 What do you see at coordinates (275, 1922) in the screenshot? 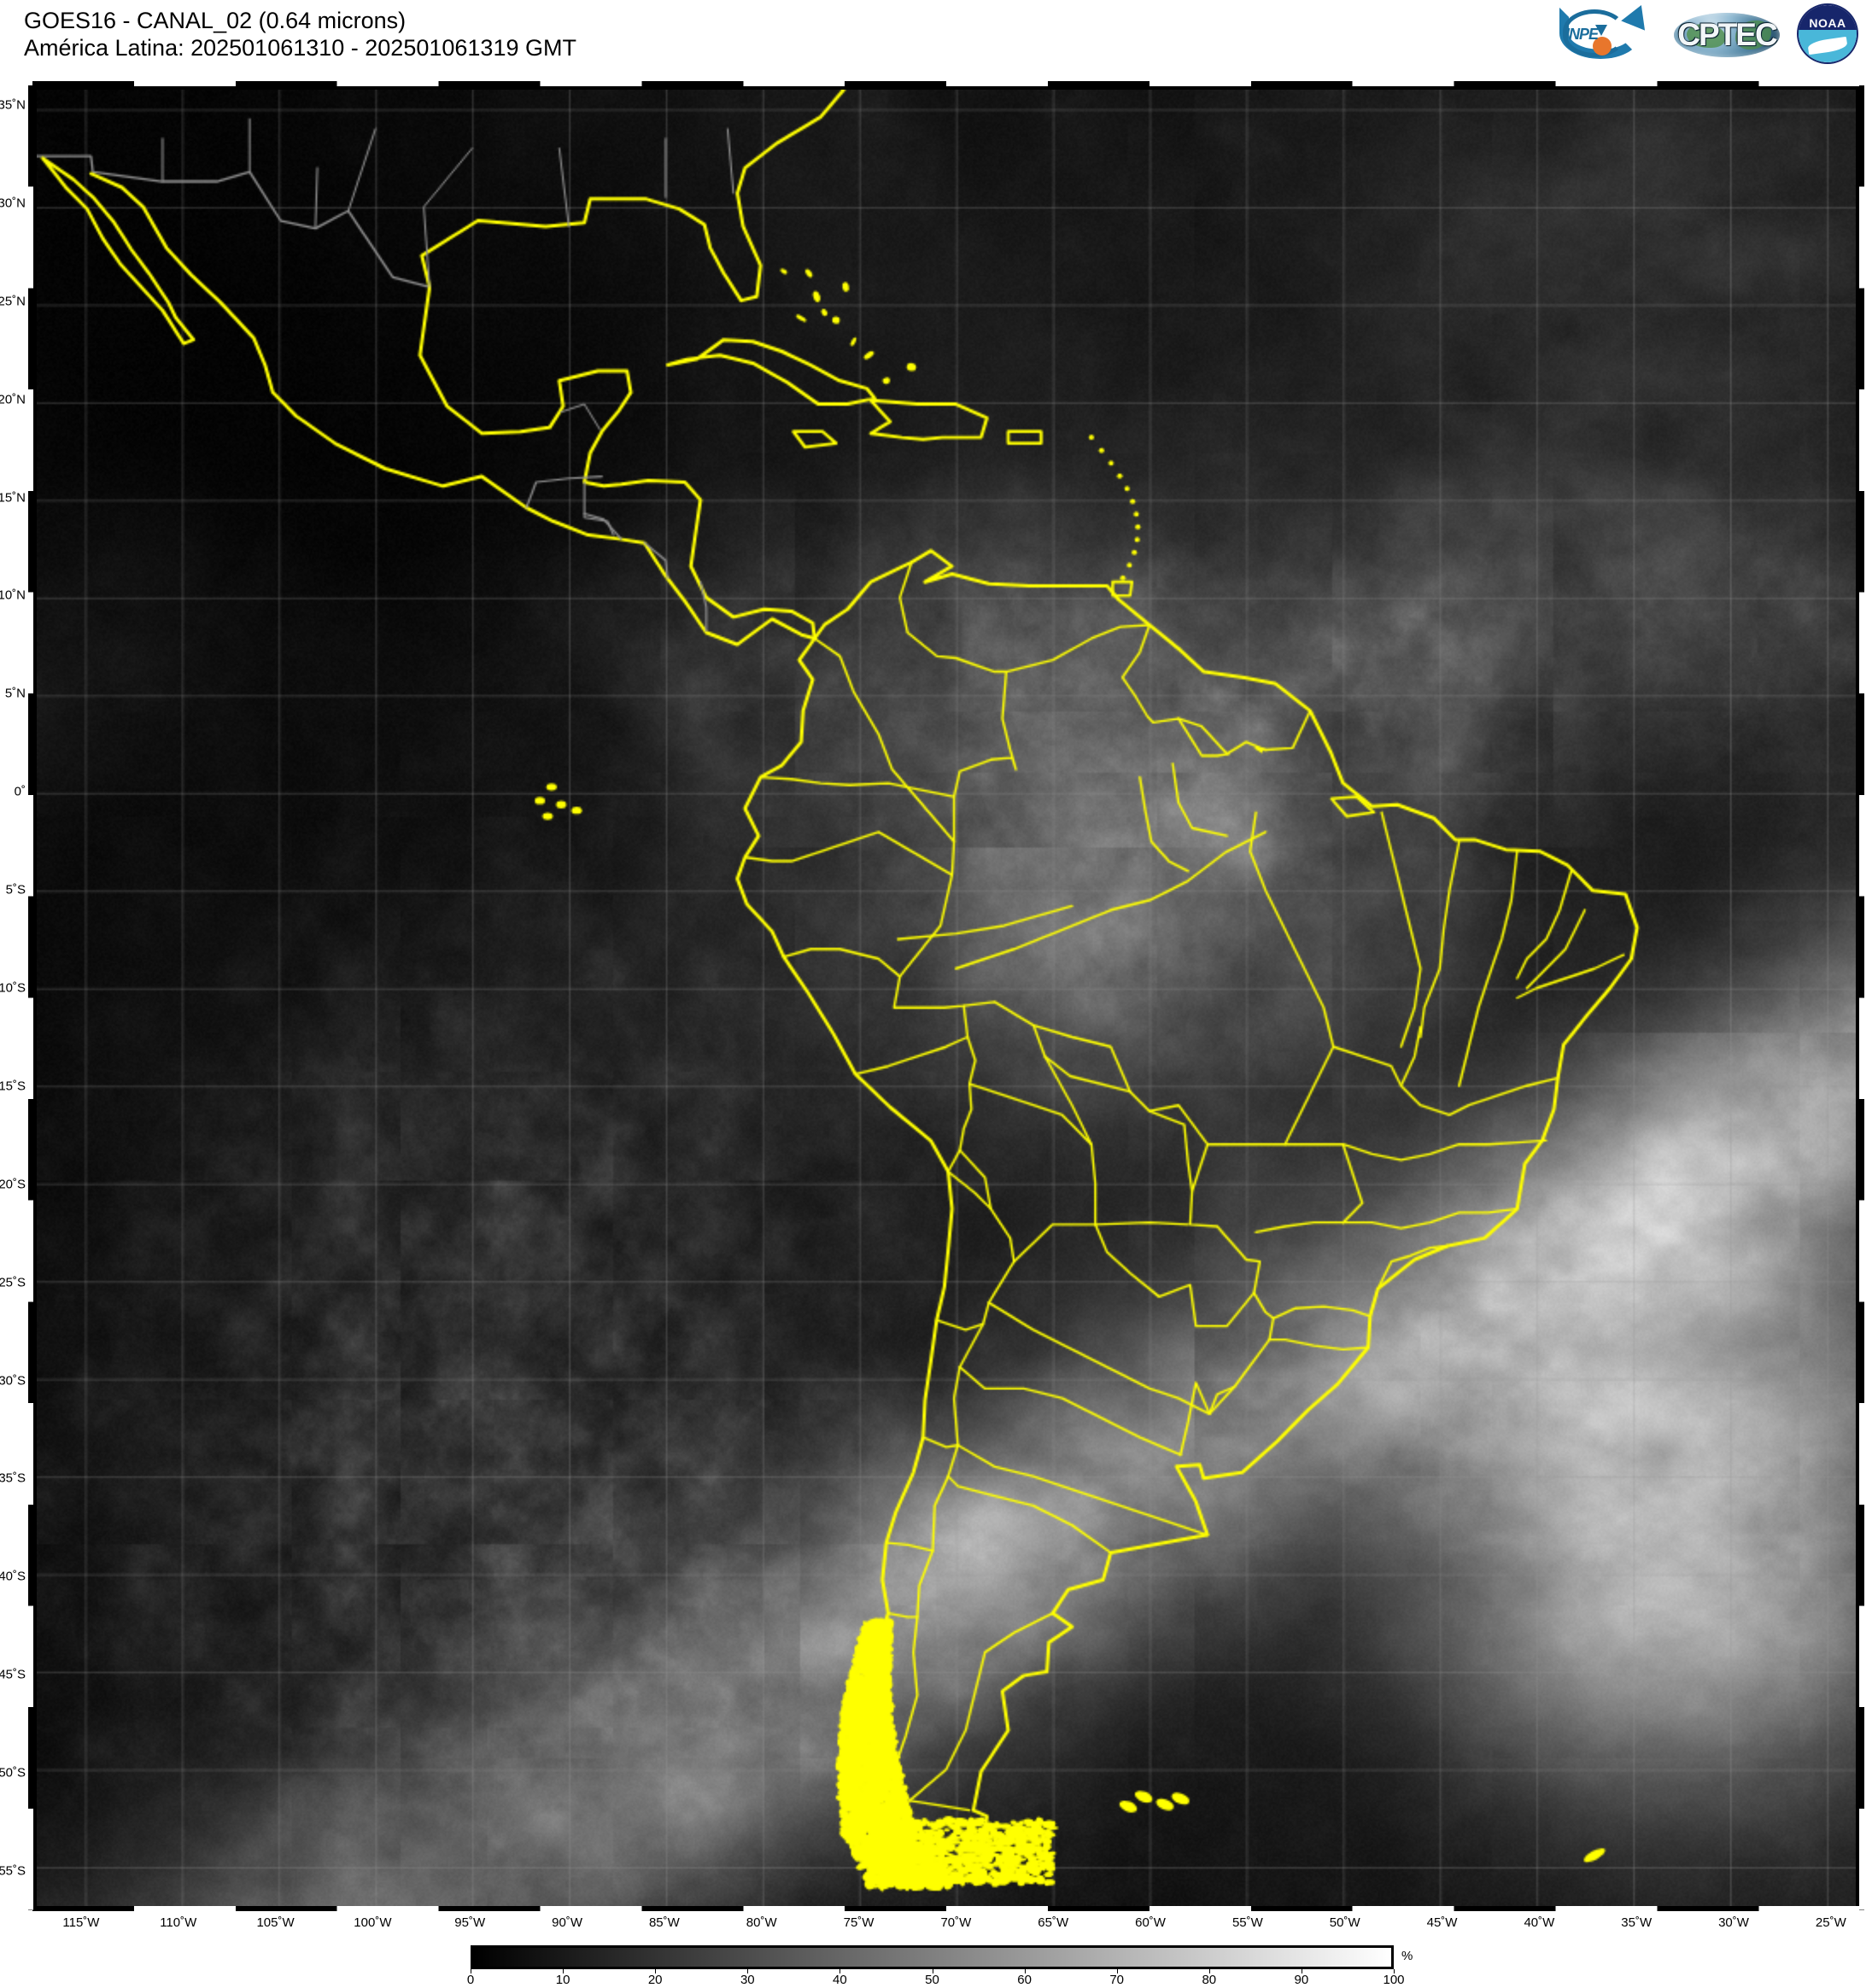
I see `lon-tick-label: 105˚W` at bounding box center [275, 1922].